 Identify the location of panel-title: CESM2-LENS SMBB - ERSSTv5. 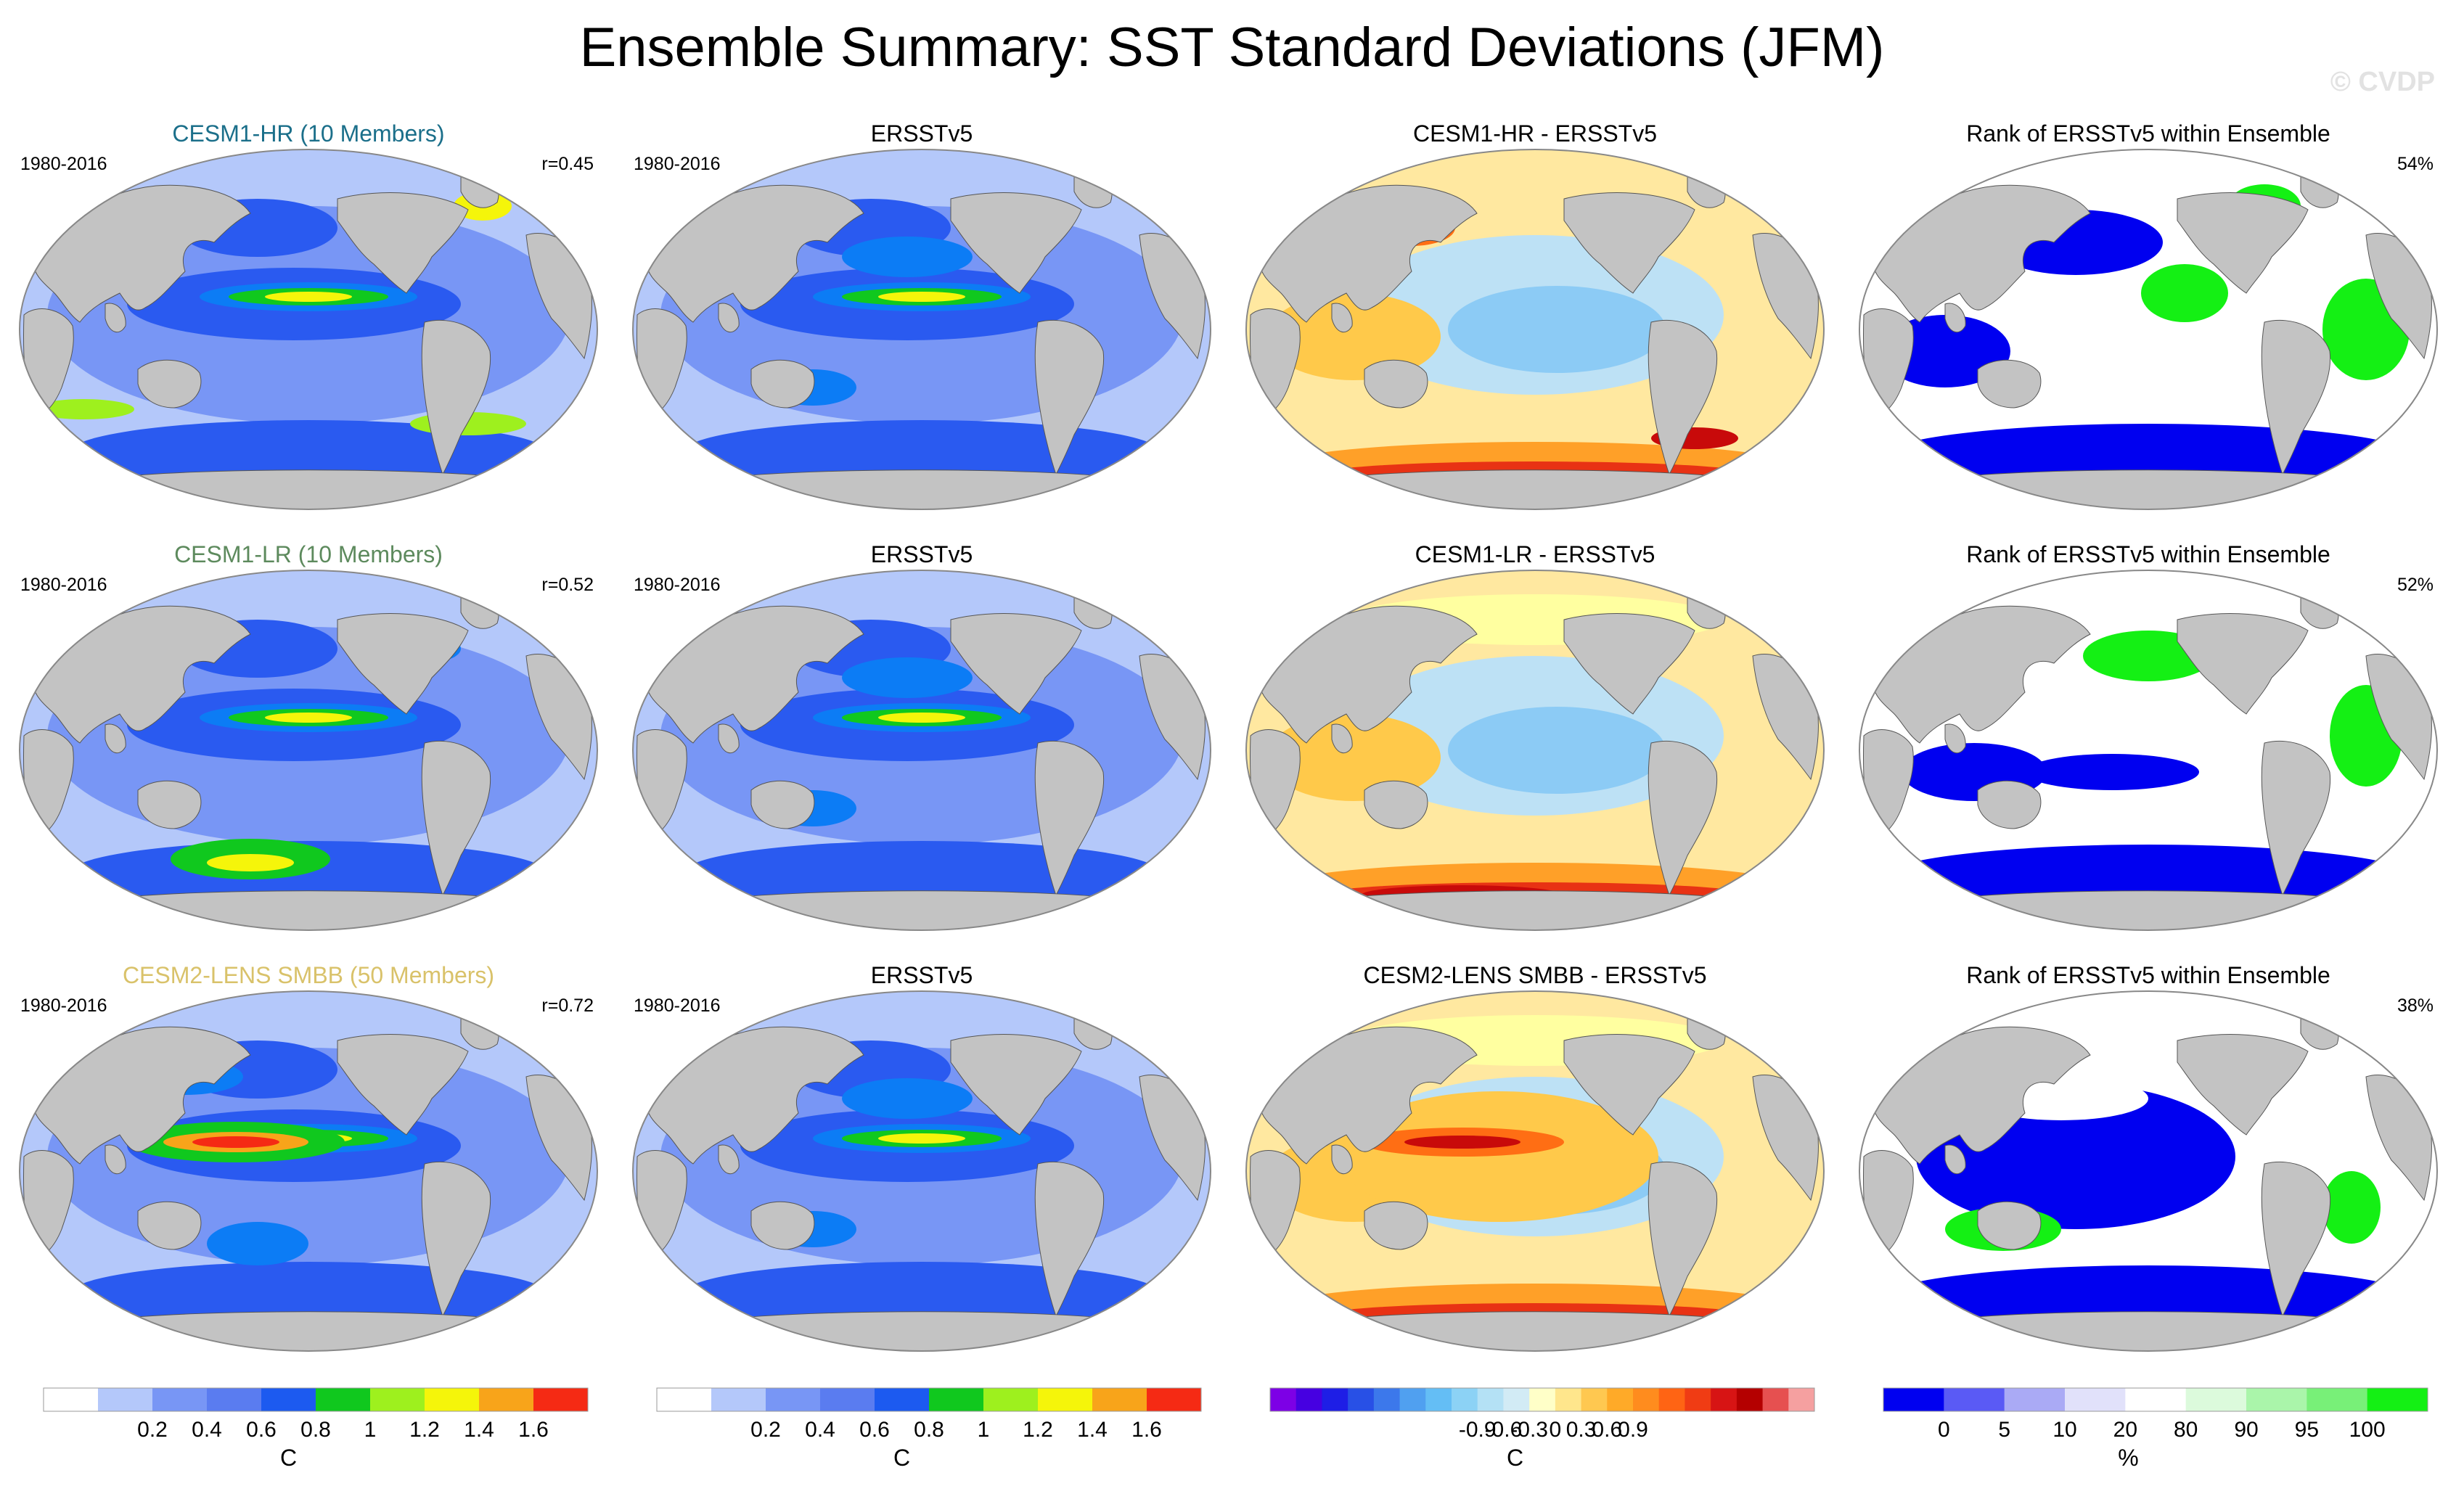
(1535, 975).